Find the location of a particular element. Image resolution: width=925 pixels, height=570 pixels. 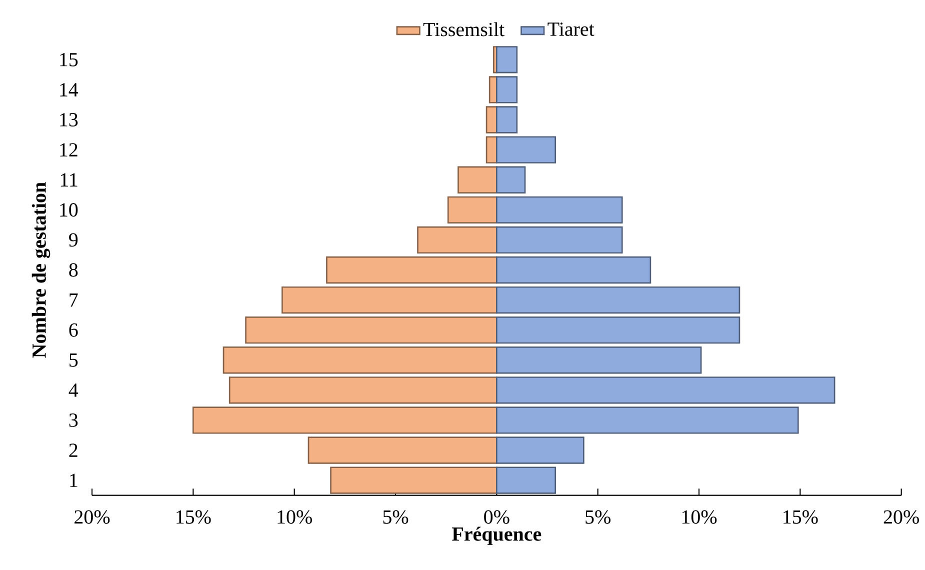

x-axis-title: Fréquence is located at coordinates (497, 535).